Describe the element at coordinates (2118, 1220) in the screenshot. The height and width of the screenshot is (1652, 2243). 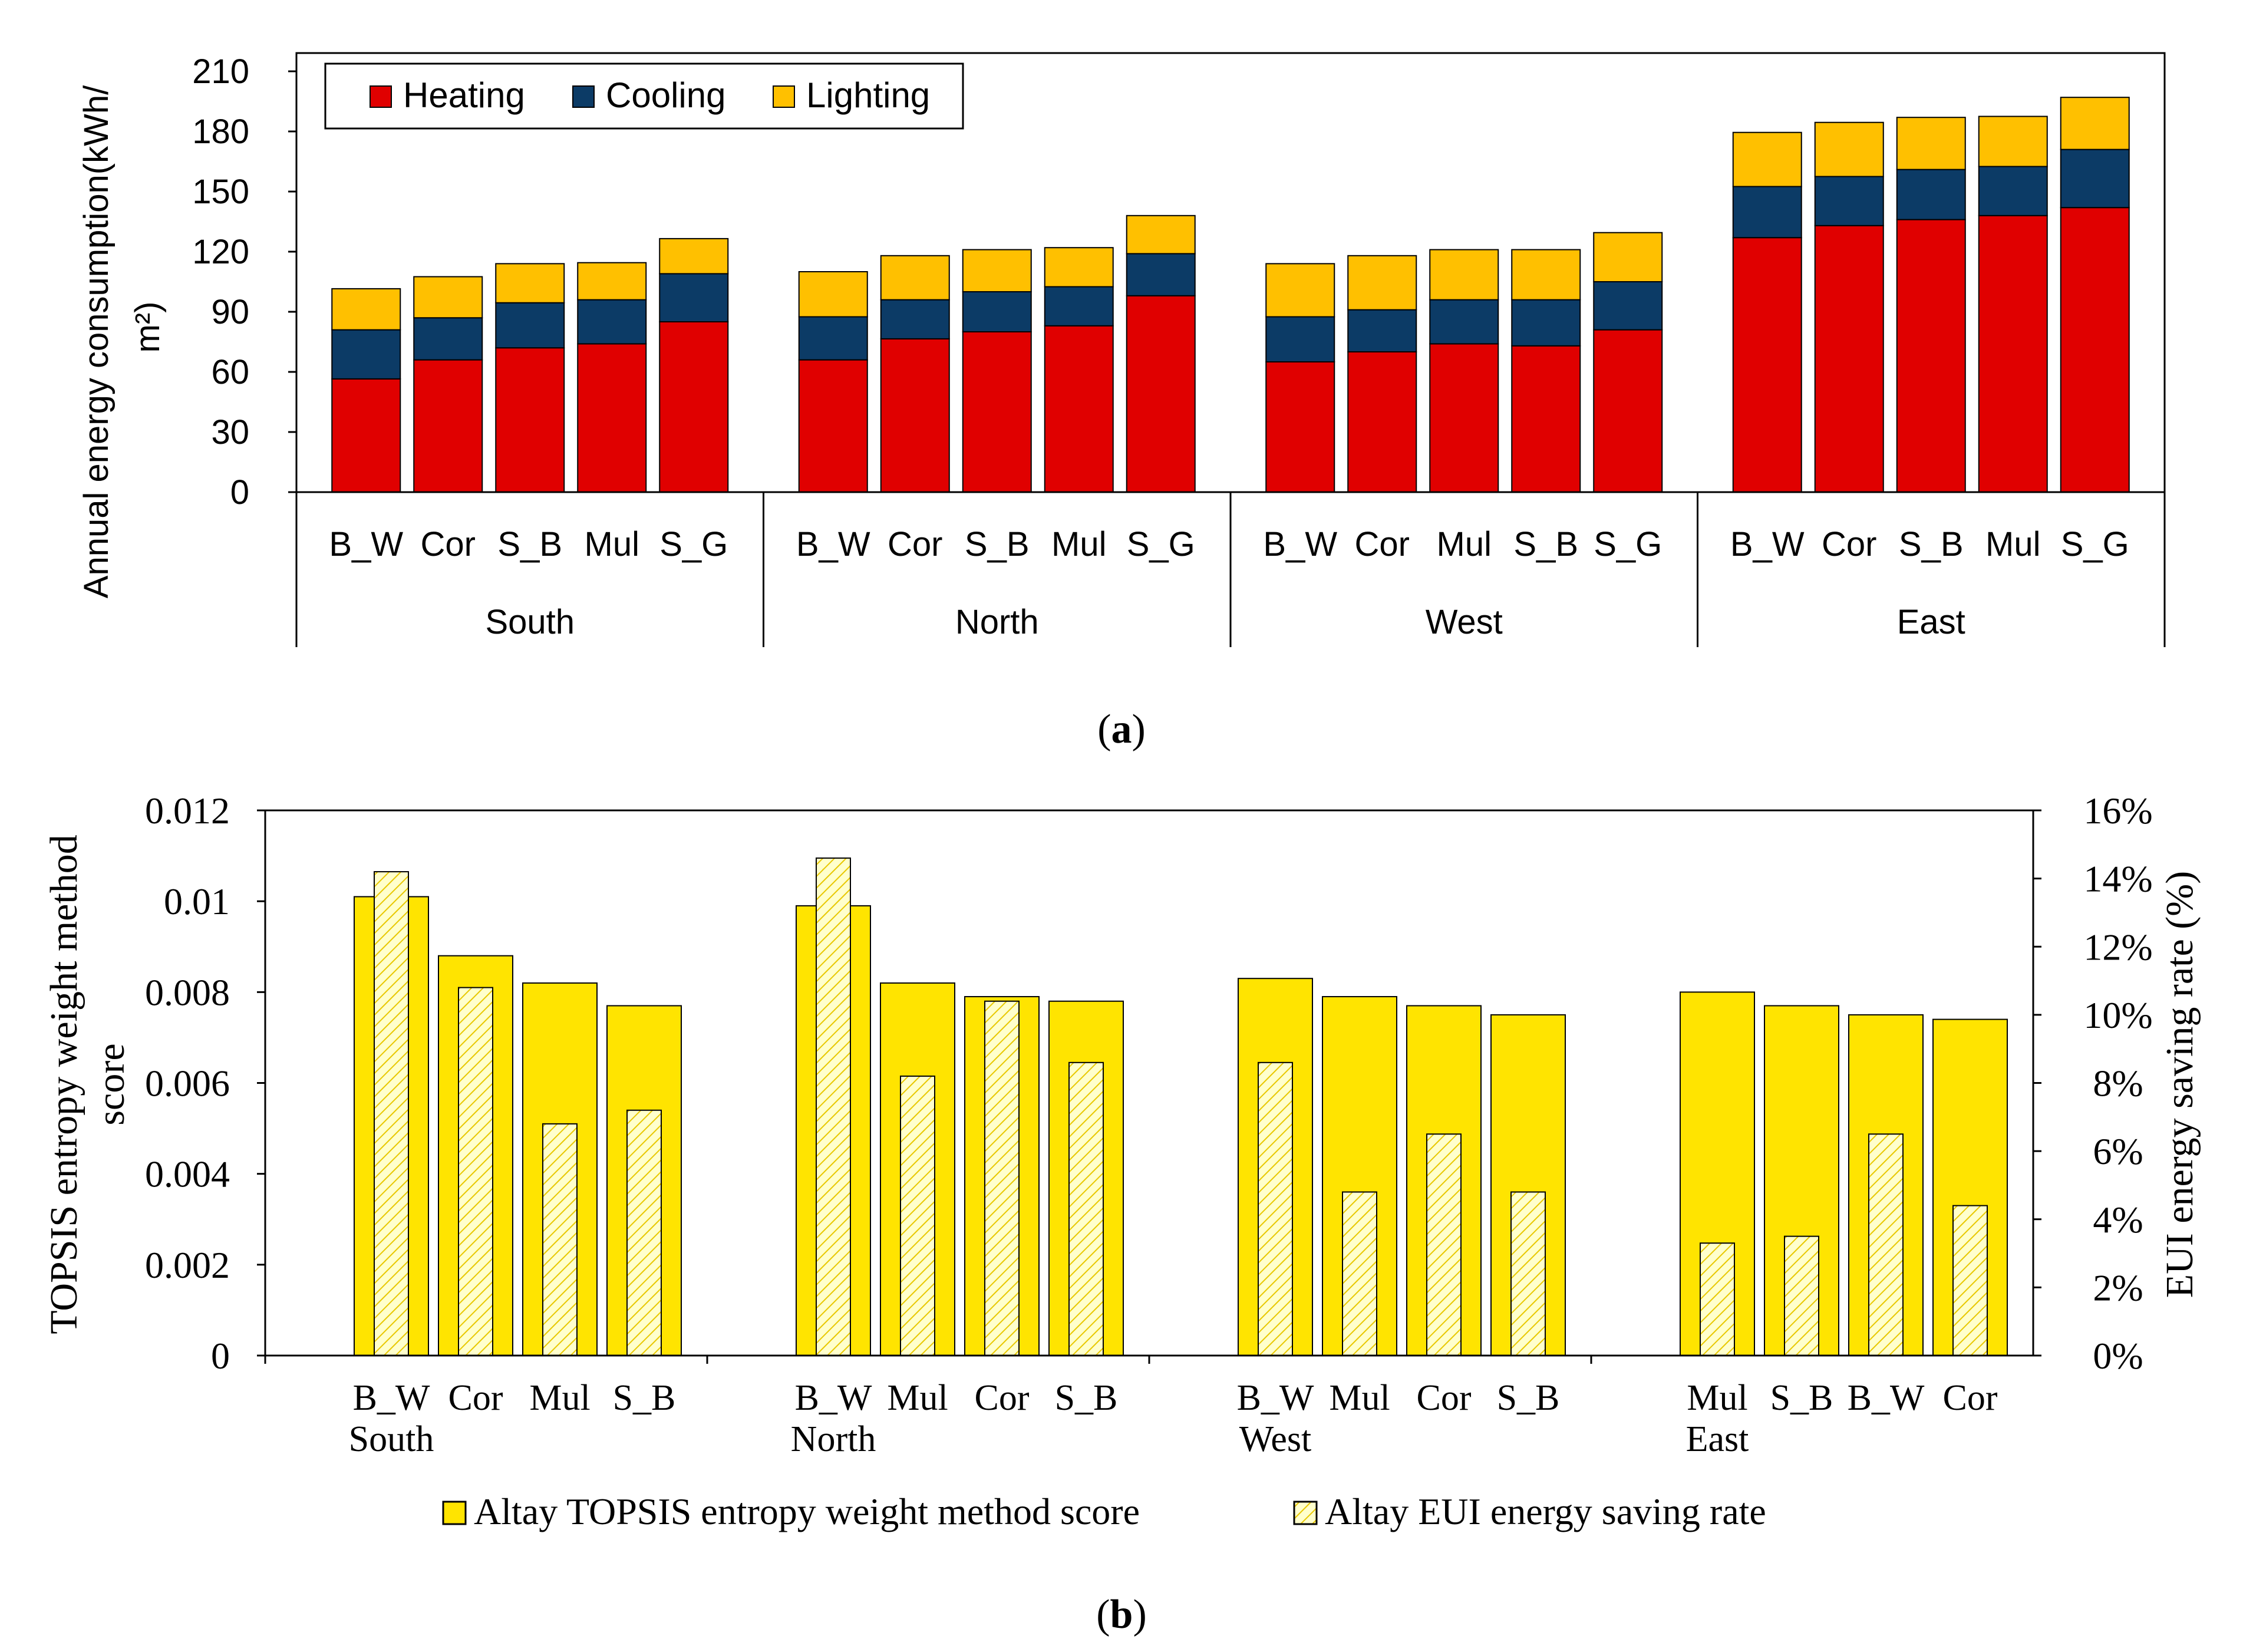
I see `b-y2-tick-label: 4%` at that location.